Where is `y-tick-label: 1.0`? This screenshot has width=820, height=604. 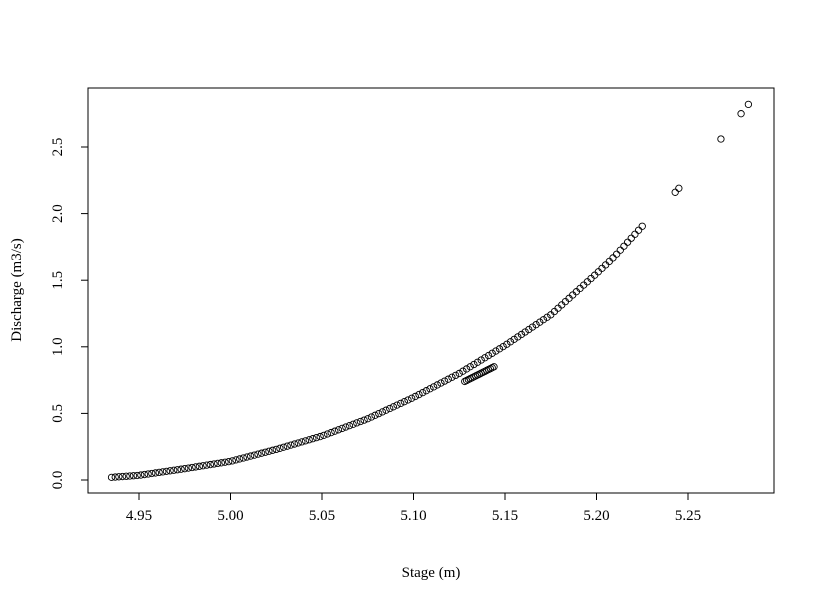 y-tick-label: 1.0 is located at coordinates (58, 346).